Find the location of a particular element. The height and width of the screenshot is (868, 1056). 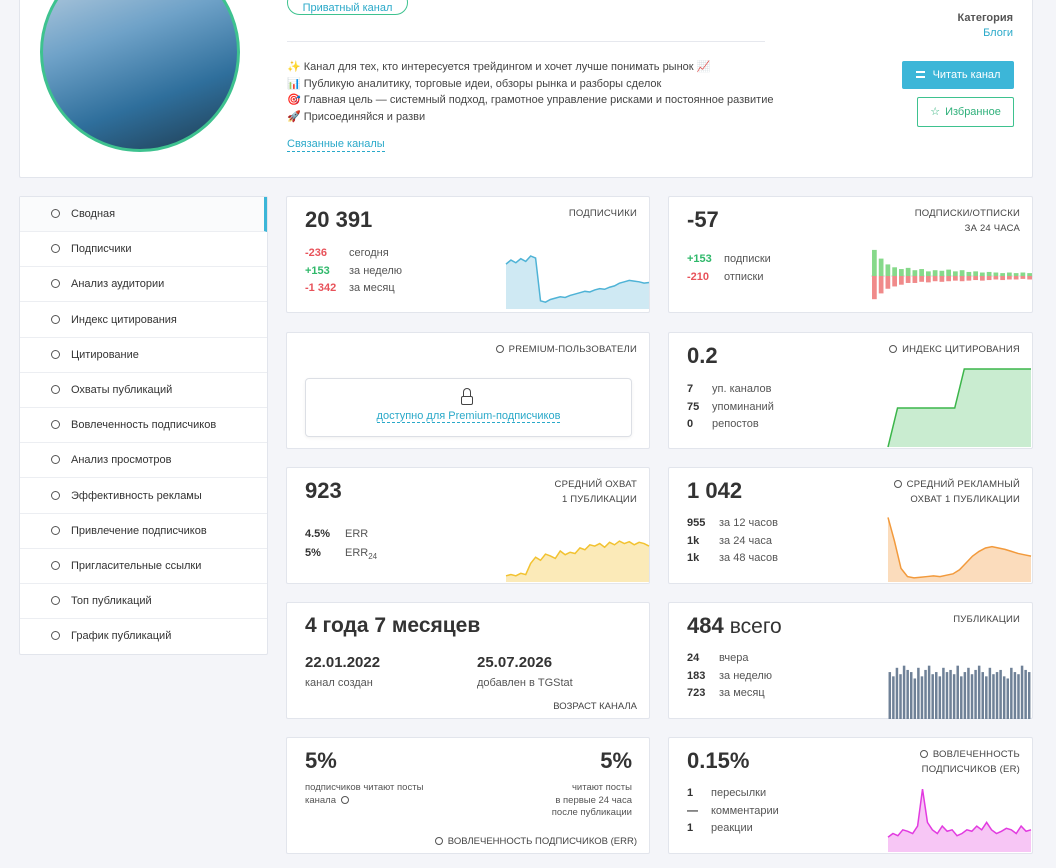

card-label-text: ПОДПИСКИ/ОТПИСКИ is located at coordinates (967, 213).